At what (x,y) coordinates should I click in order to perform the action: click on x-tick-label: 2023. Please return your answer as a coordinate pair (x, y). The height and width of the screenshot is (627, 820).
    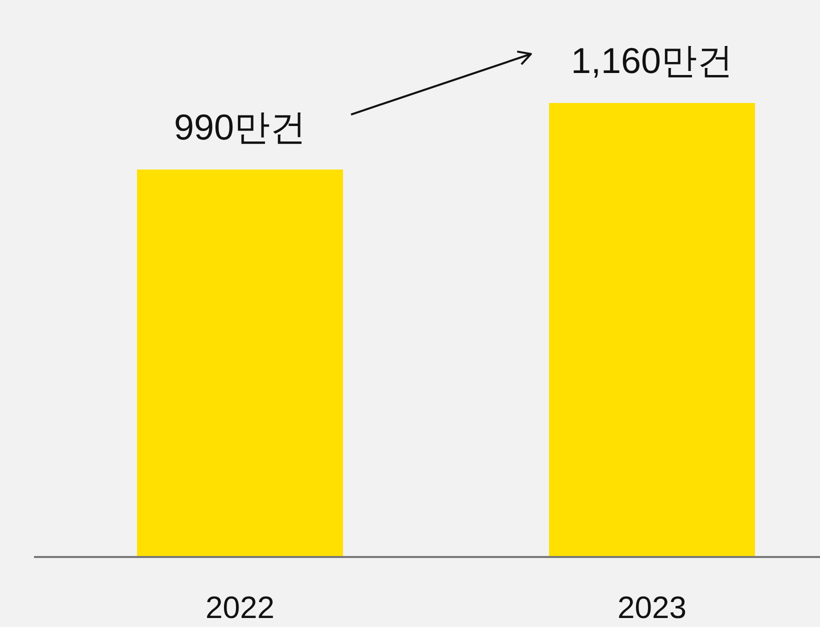
    Looking at the image, I should click on (652, 607).